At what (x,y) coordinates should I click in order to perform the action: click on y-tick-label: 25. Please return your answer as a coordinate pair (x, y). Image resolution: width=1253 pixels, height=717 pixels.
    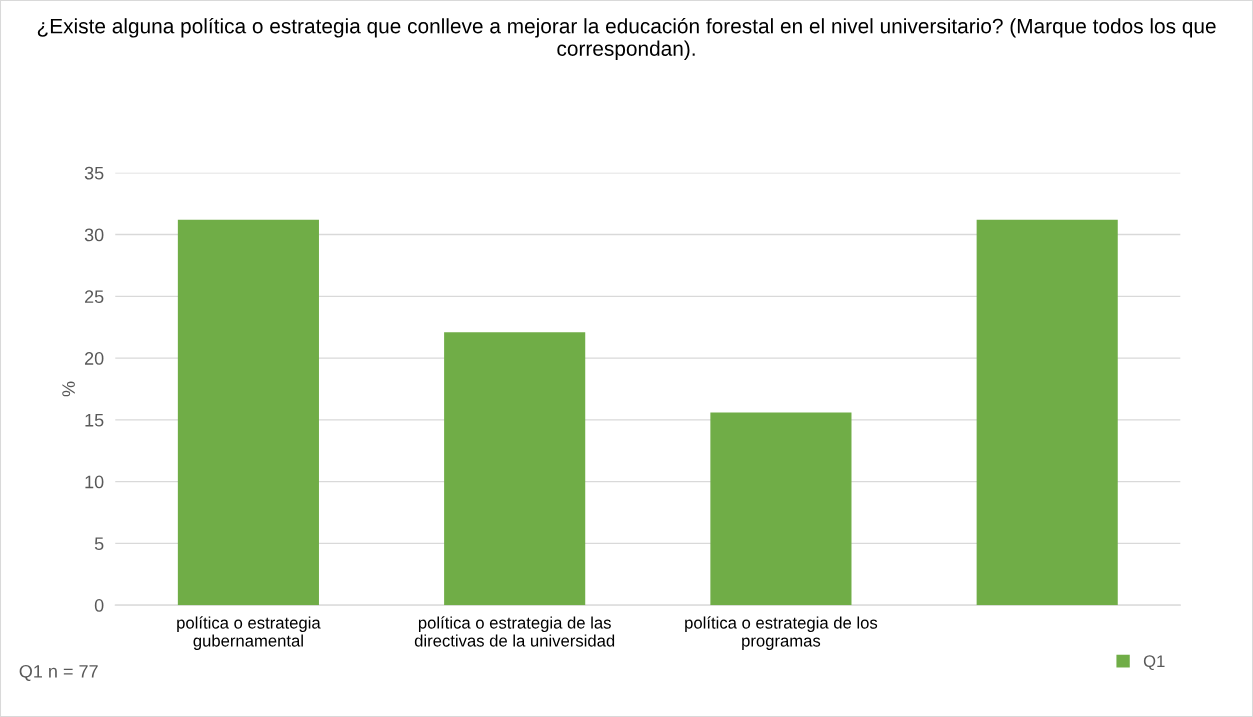
    Looking at the image, I should click on (94, 297).